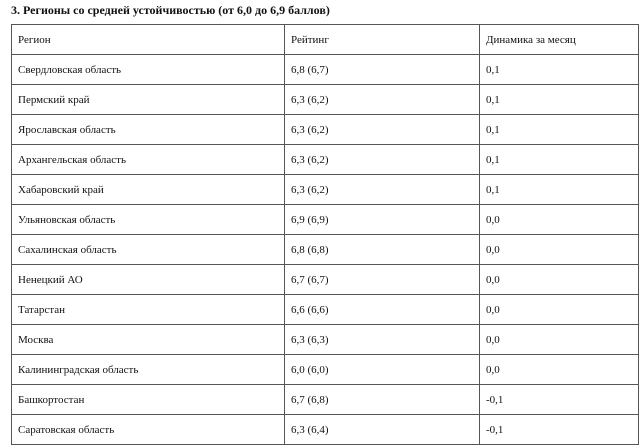 Image resolution: width=640 pixels, height=445 pixels. I want to click on table-row: Башкортостан 6,7 (6,8) -0,1, so click(325, 399).